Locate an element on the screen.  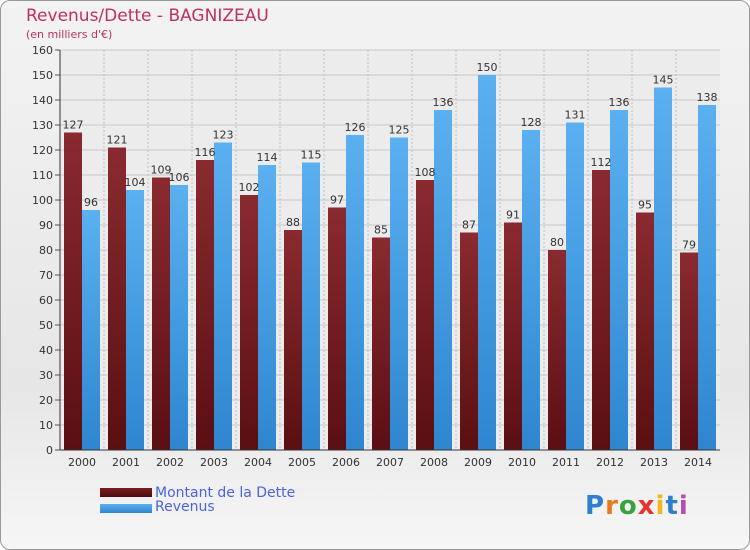
data-label-revenus-2005: 115 is located at coordinates (311, 155).